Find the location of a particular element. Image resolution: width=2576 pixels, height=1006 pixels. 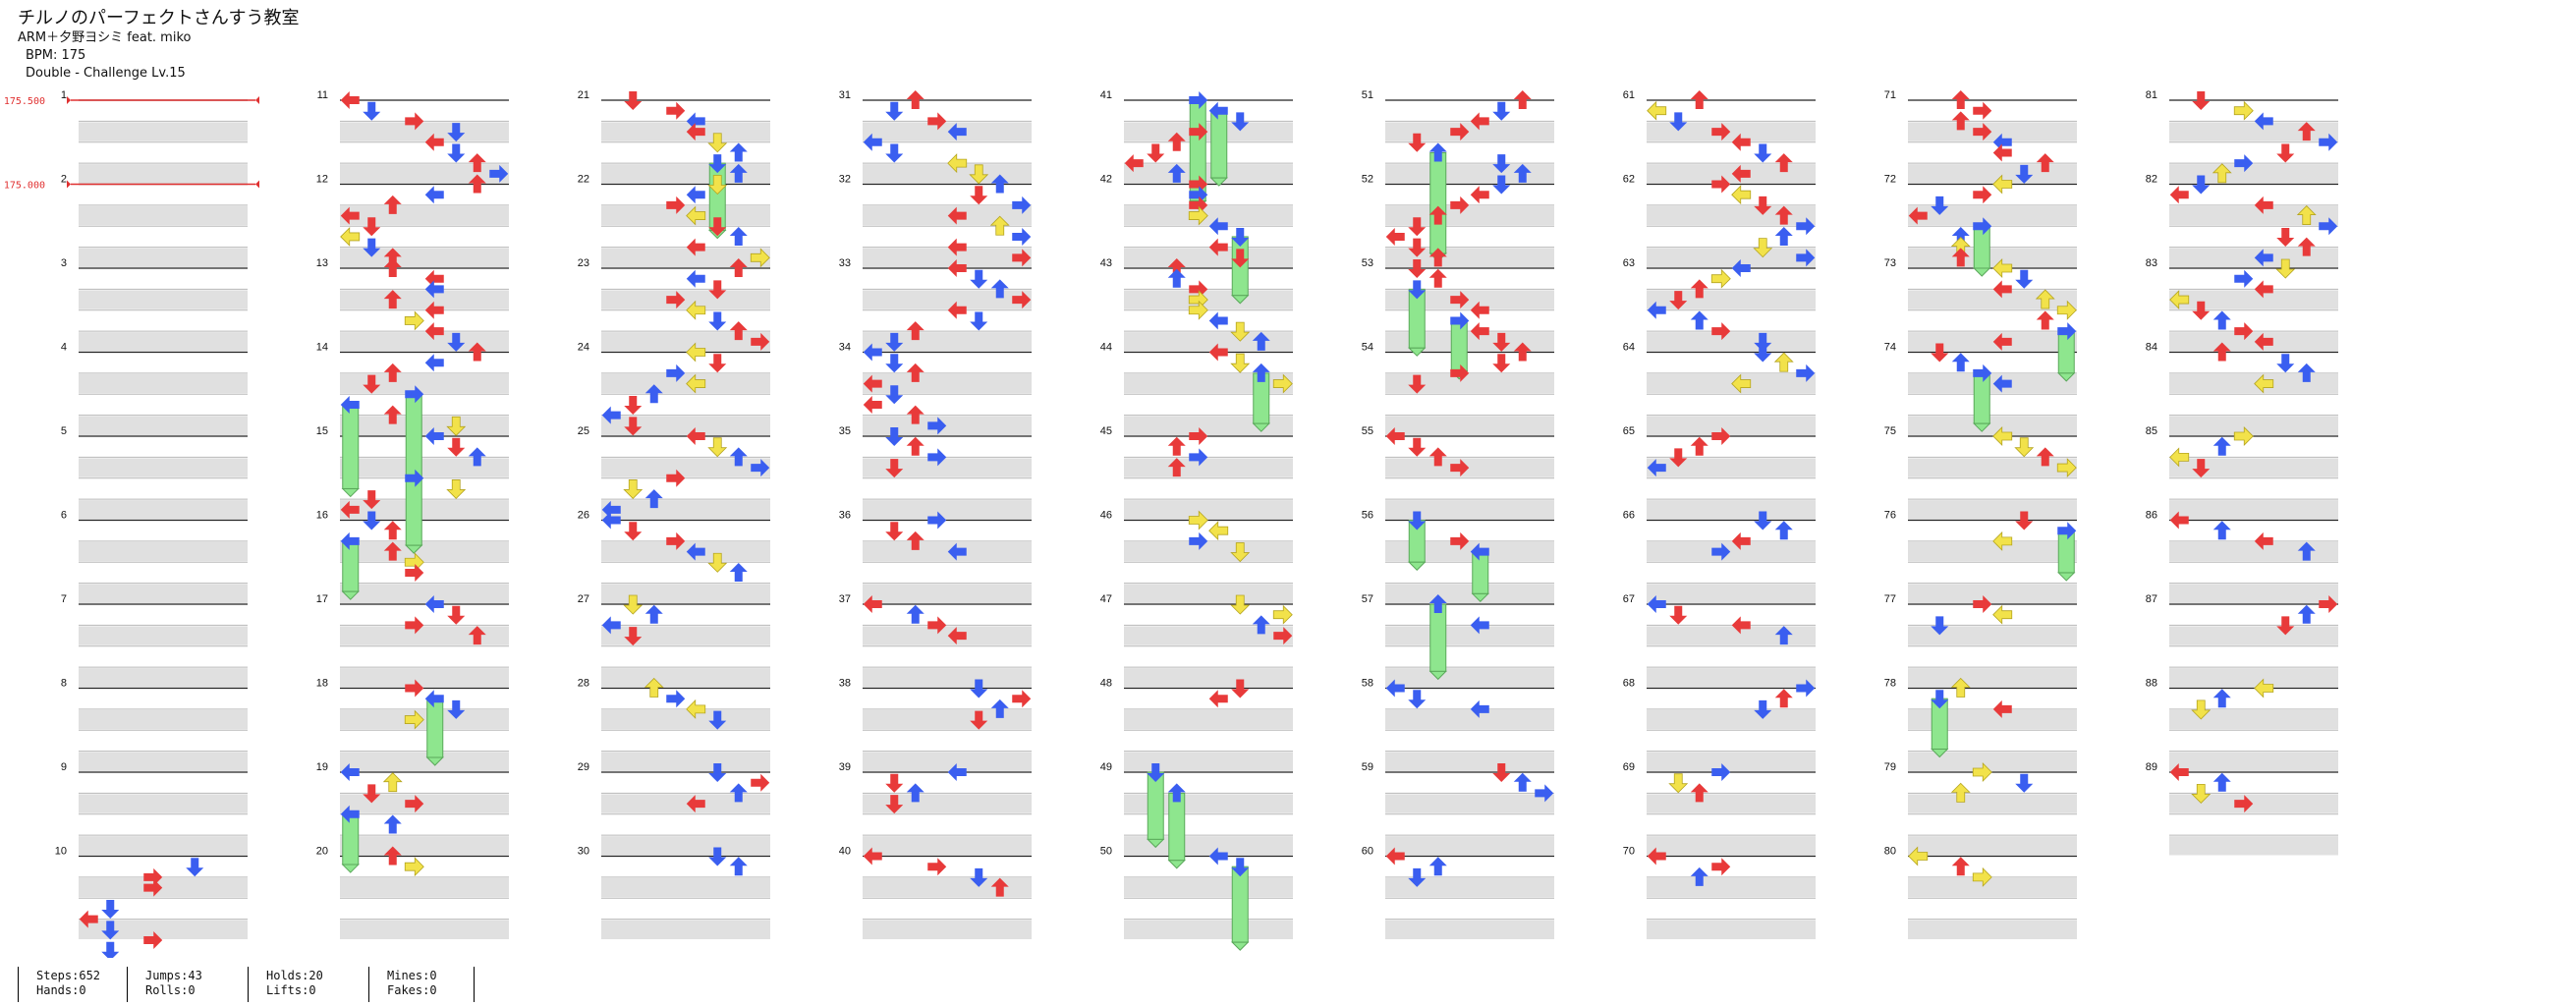

bpm-marker-start is located at coordinates (69, 100).